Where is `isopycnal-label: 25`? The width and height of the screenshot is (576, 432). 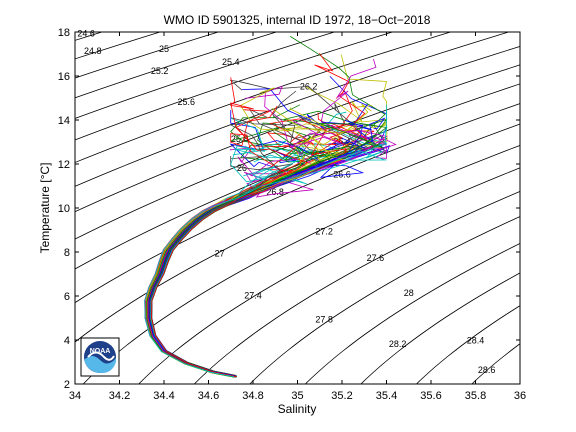
isopycnal-label: 25 is located at coordinates (164, 49).